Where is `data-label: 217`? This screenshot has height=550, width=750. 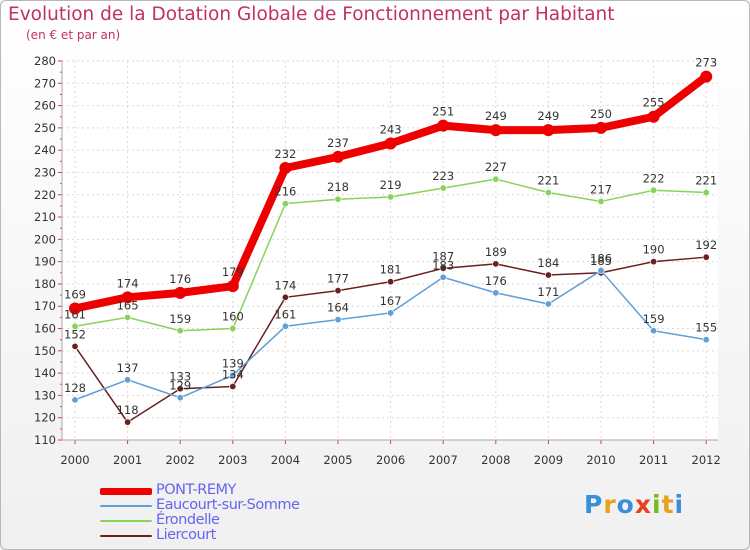
data-label: 217 is located at coordinates (601, 189).